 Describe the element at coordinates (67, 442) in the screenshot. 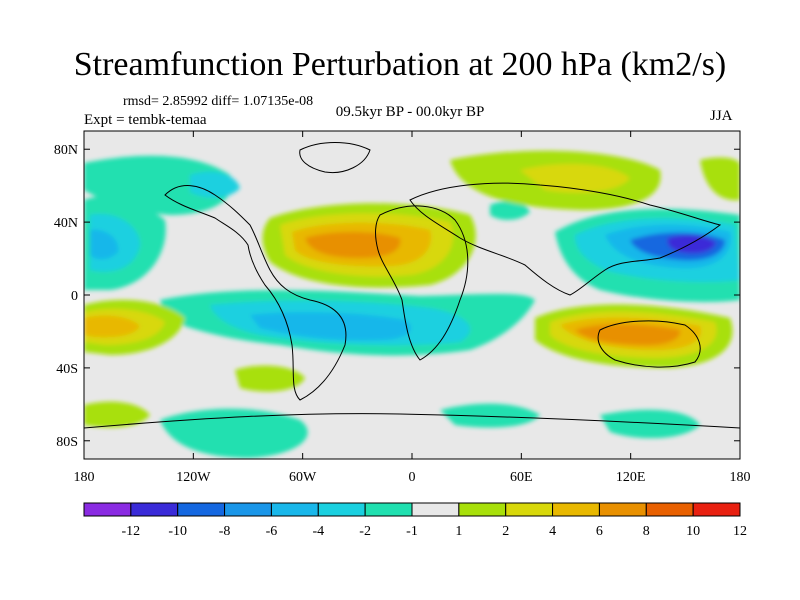

I see `y-tick-label: 80S` at that location.